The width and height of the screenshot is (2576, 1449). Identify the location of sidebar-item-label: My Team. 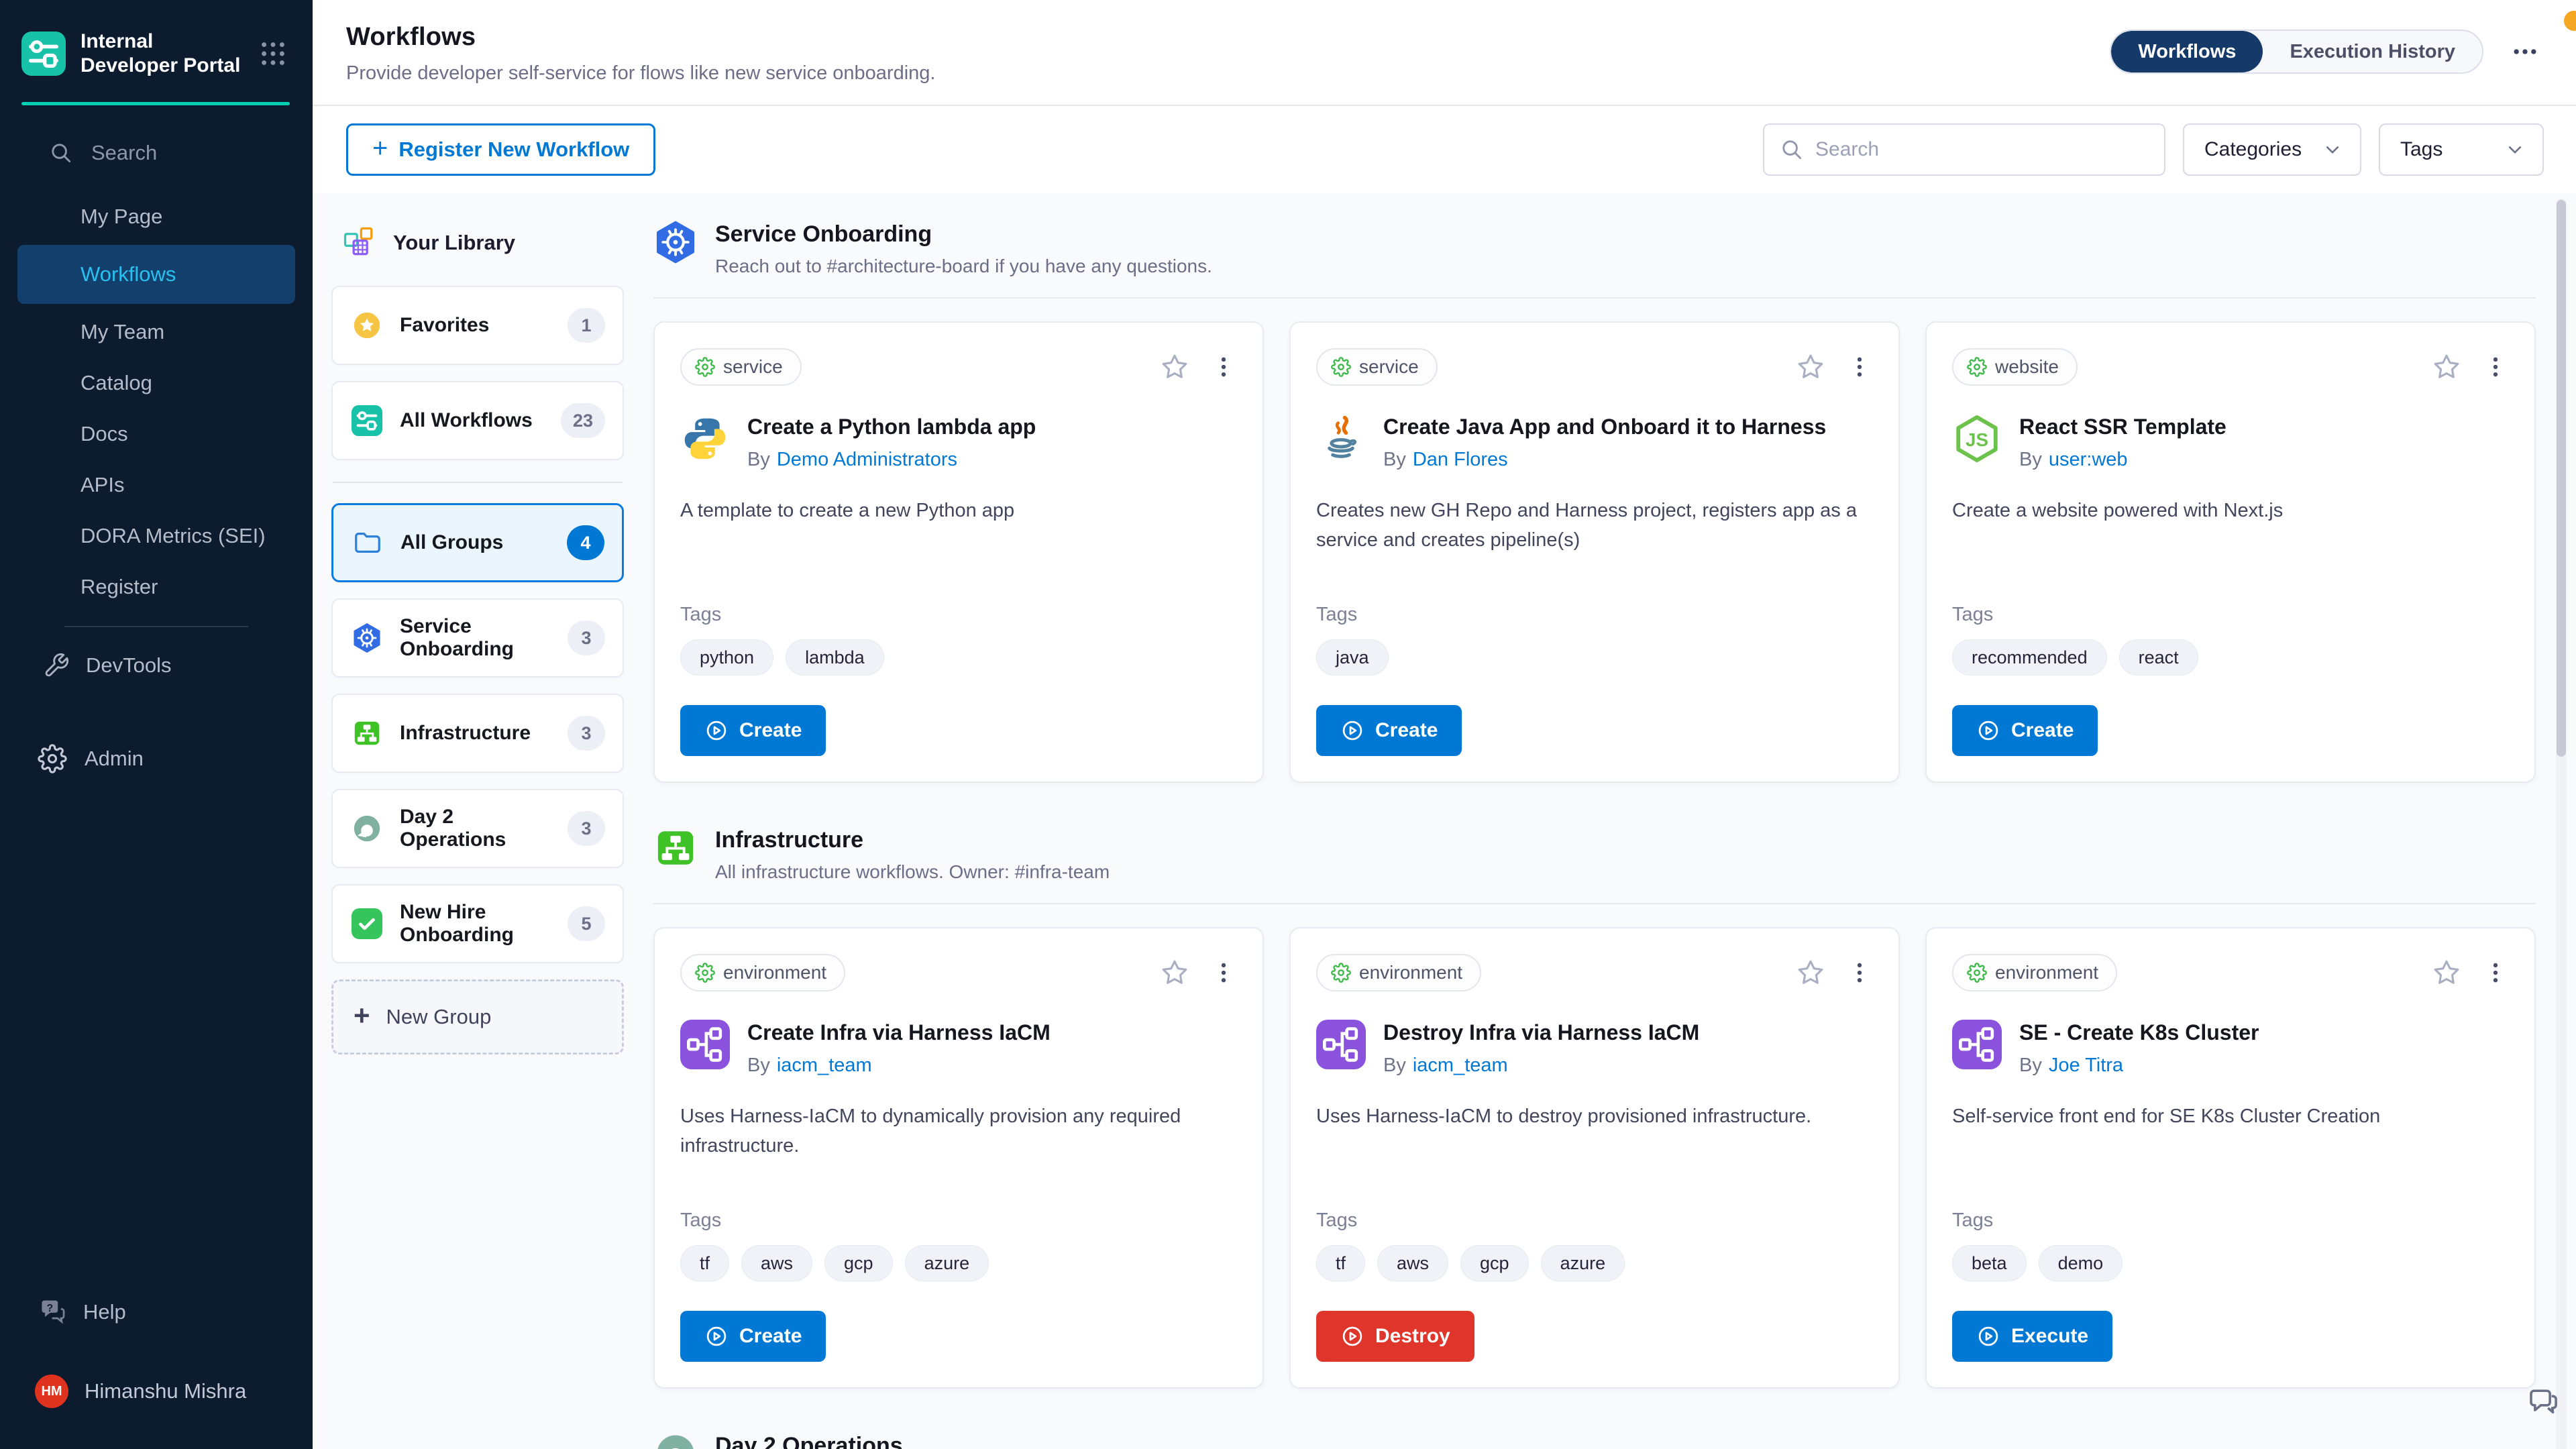
(122, 331).